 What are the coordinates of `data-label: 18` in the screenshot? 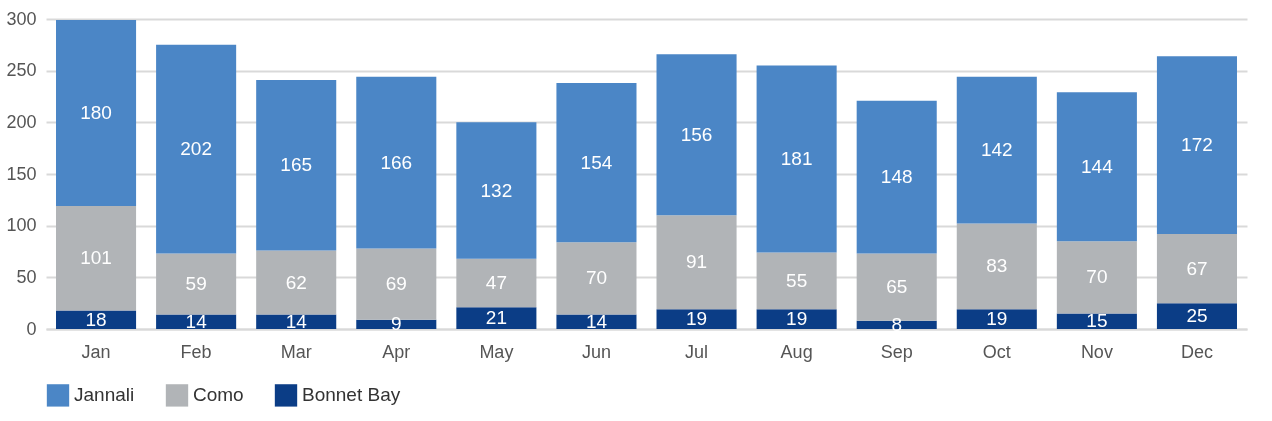 It's located at (96, 319).